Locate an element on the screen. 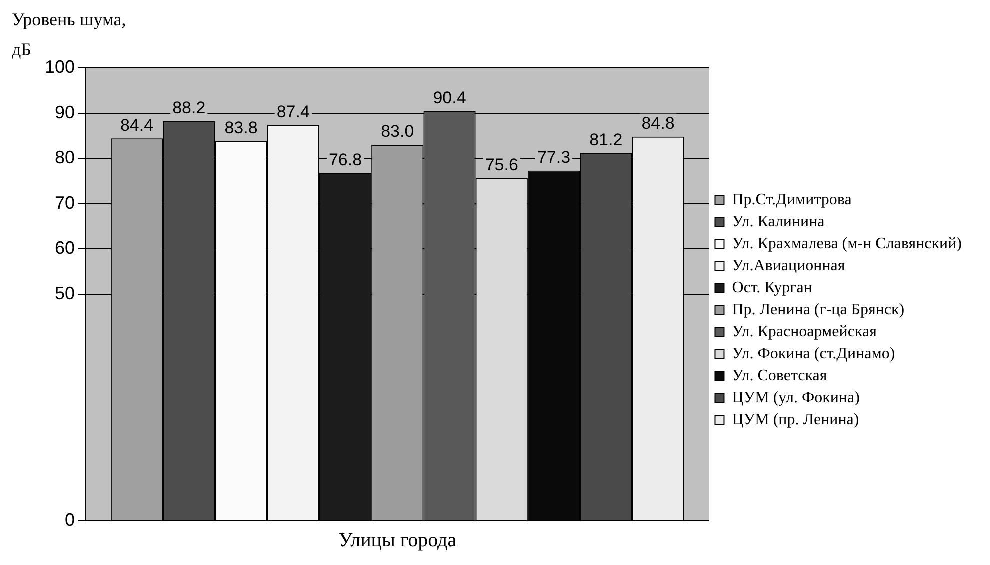  legend-label: Ост. Курган is located at coordinates (772, 288).